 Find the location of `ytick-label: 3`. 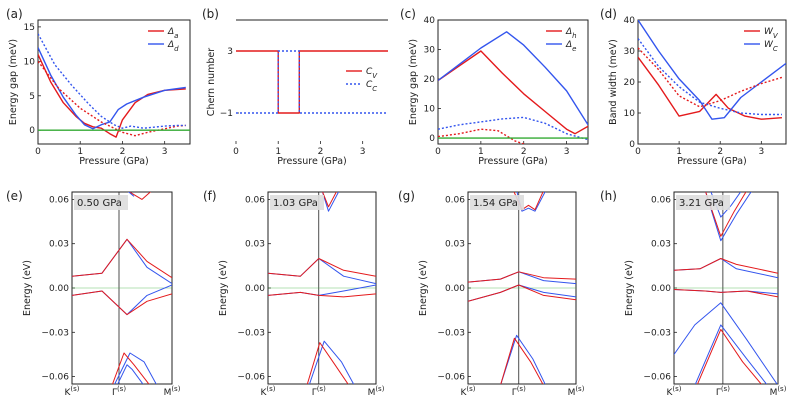

ytick-label: 3 is located at coordinates (230, 52).